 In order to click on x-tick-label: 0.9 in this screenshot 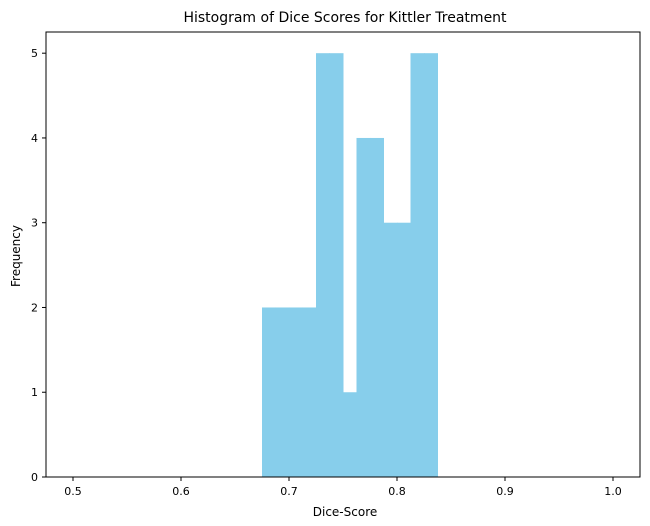, I will do `click(505, 491)`.